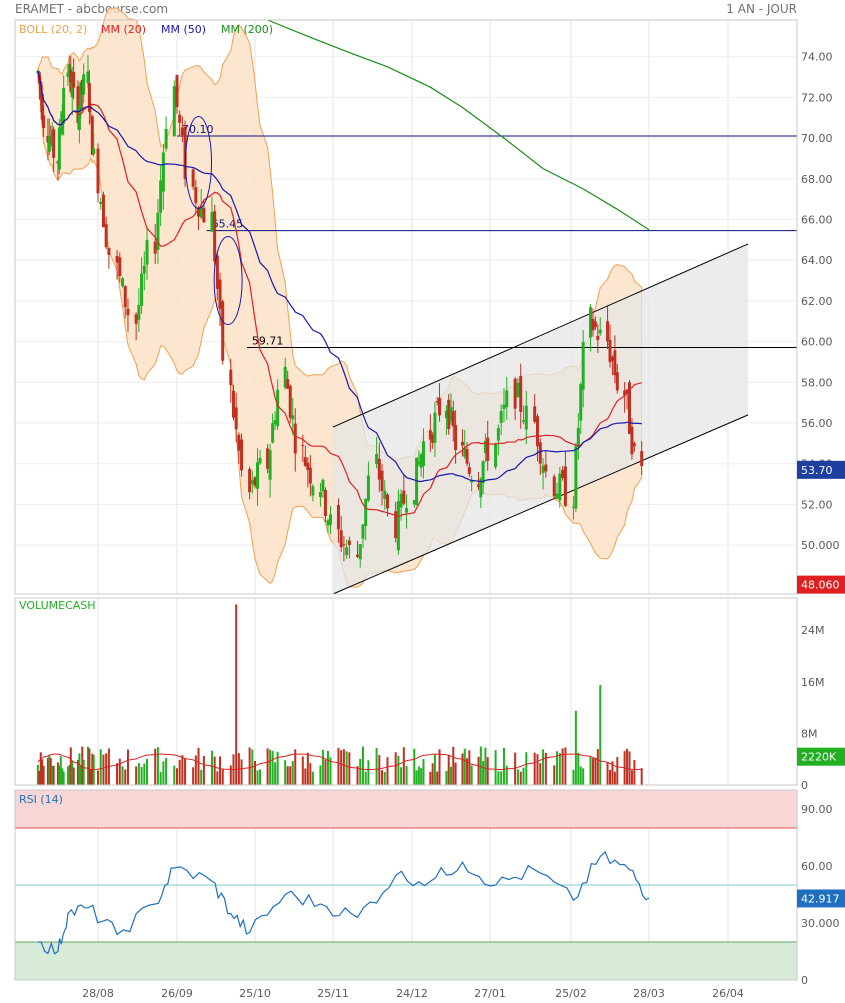 This screenshot has height=1003, width=845. Describe the element at coordinates (817, 382) in the screenshot. I see `price-tick-label: 58.00` at that location.